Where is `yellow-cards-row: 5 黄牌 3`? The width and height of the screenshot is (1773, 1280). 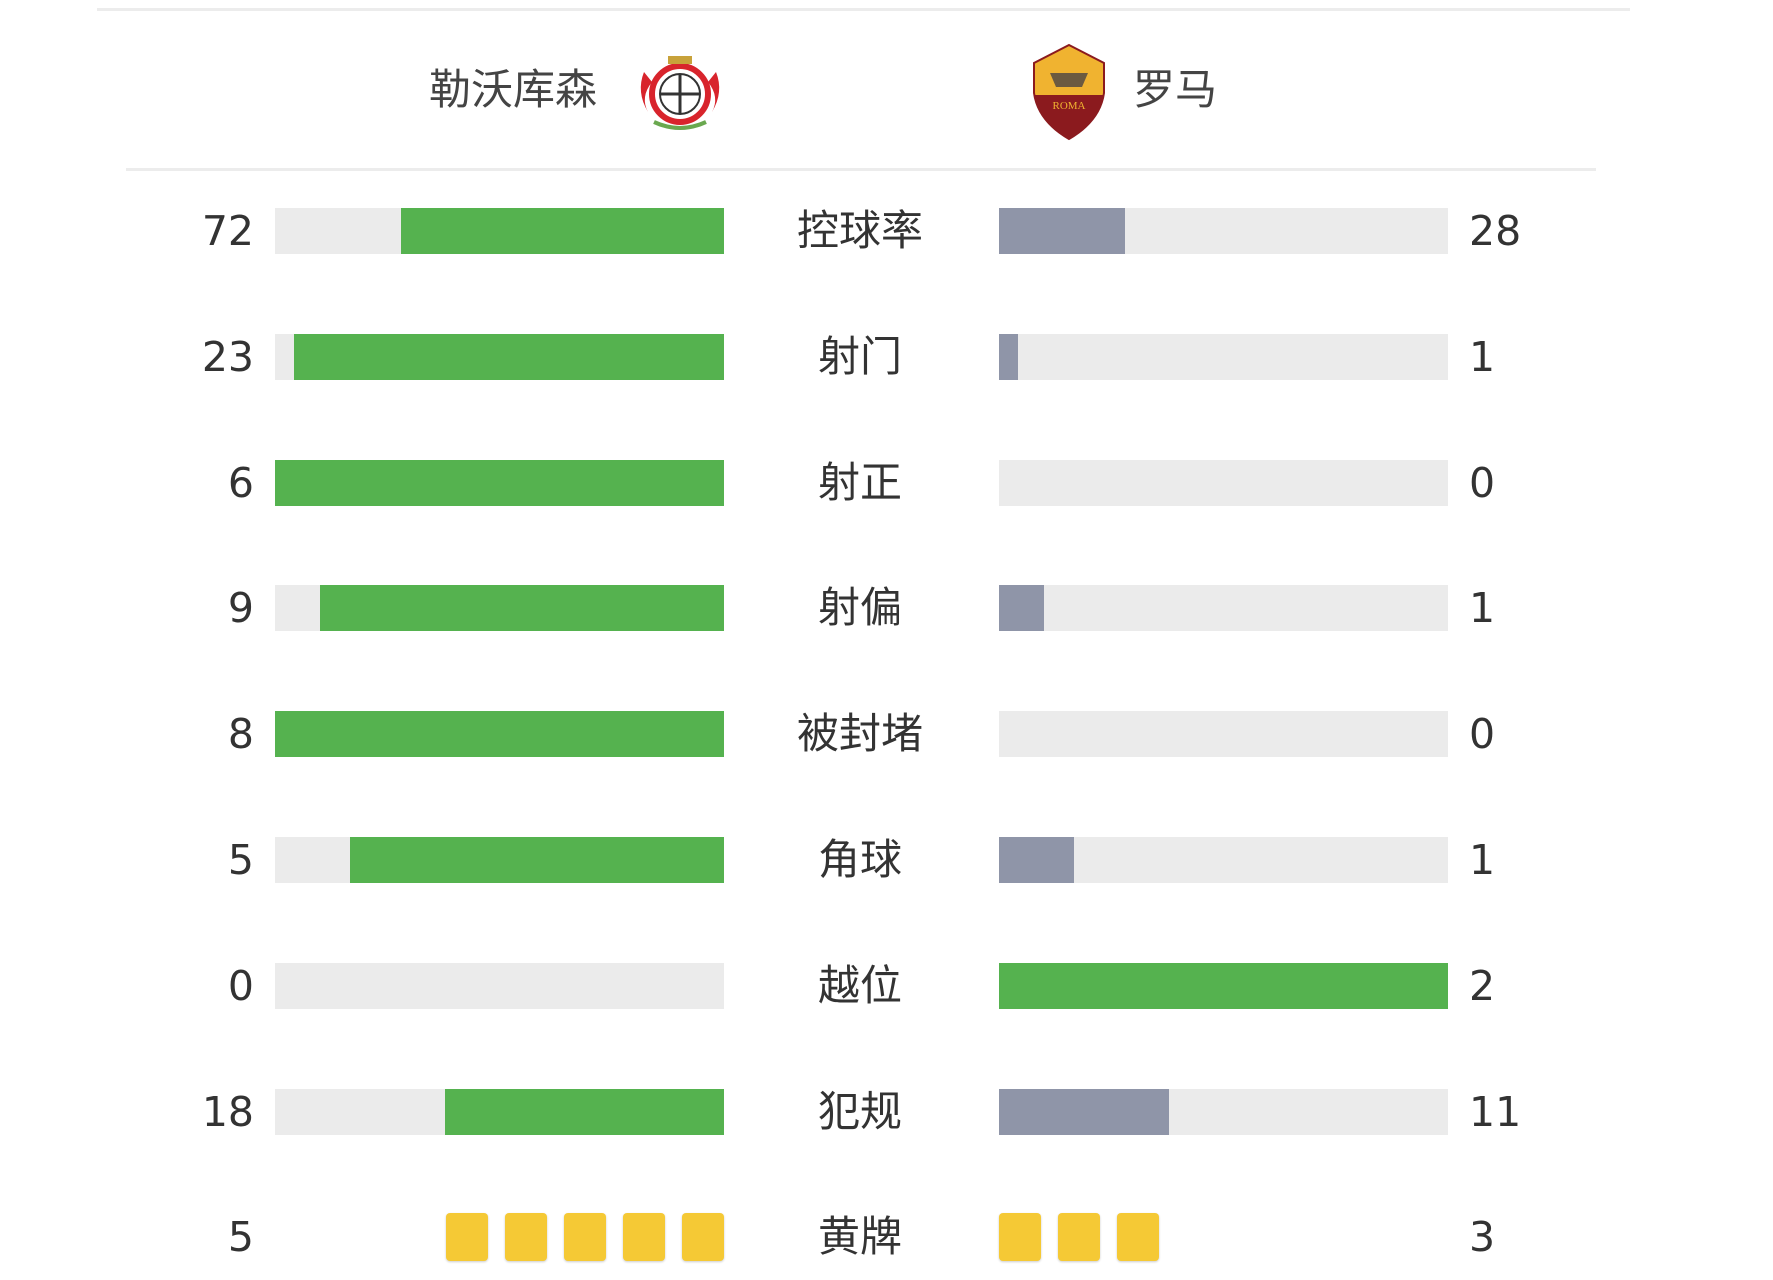 yellow-cards-row: 5 黄牌 3 is located at coordinates (886, 1237).